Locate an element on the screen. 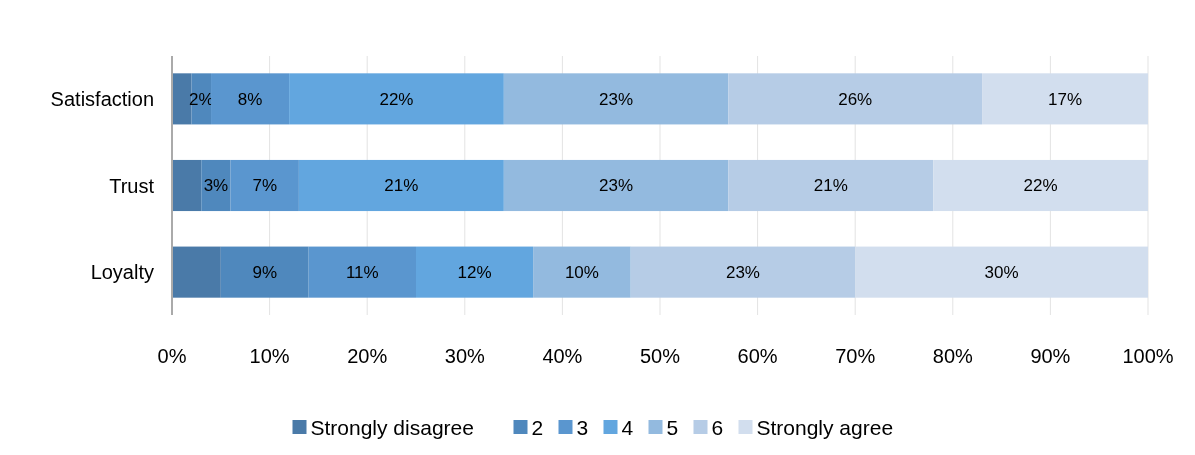 The width and height of the screenshot is (1195, 455). data-label: 11% is located at coordinates (362, 273).